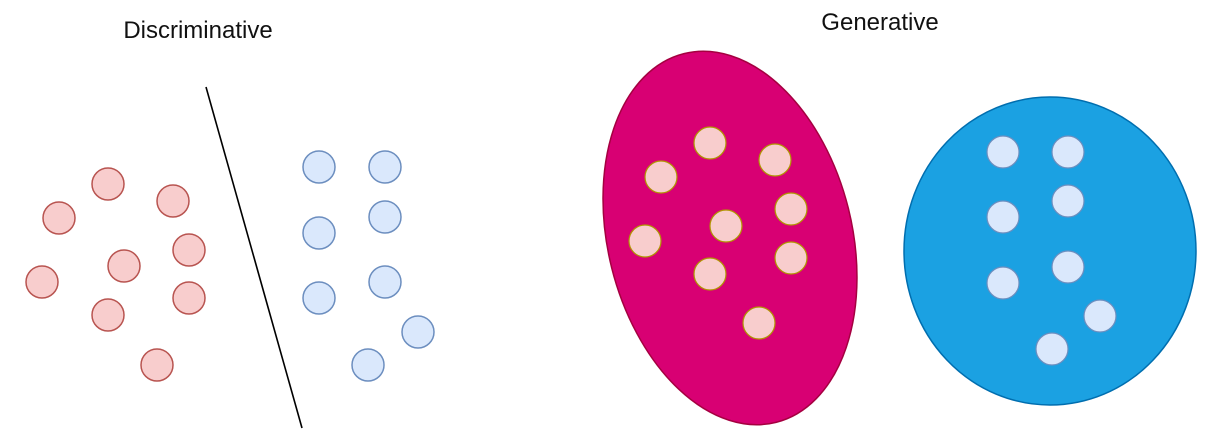 The image size is (1210, 446). I want to click on class-a-generative-points, so click(718, 233).